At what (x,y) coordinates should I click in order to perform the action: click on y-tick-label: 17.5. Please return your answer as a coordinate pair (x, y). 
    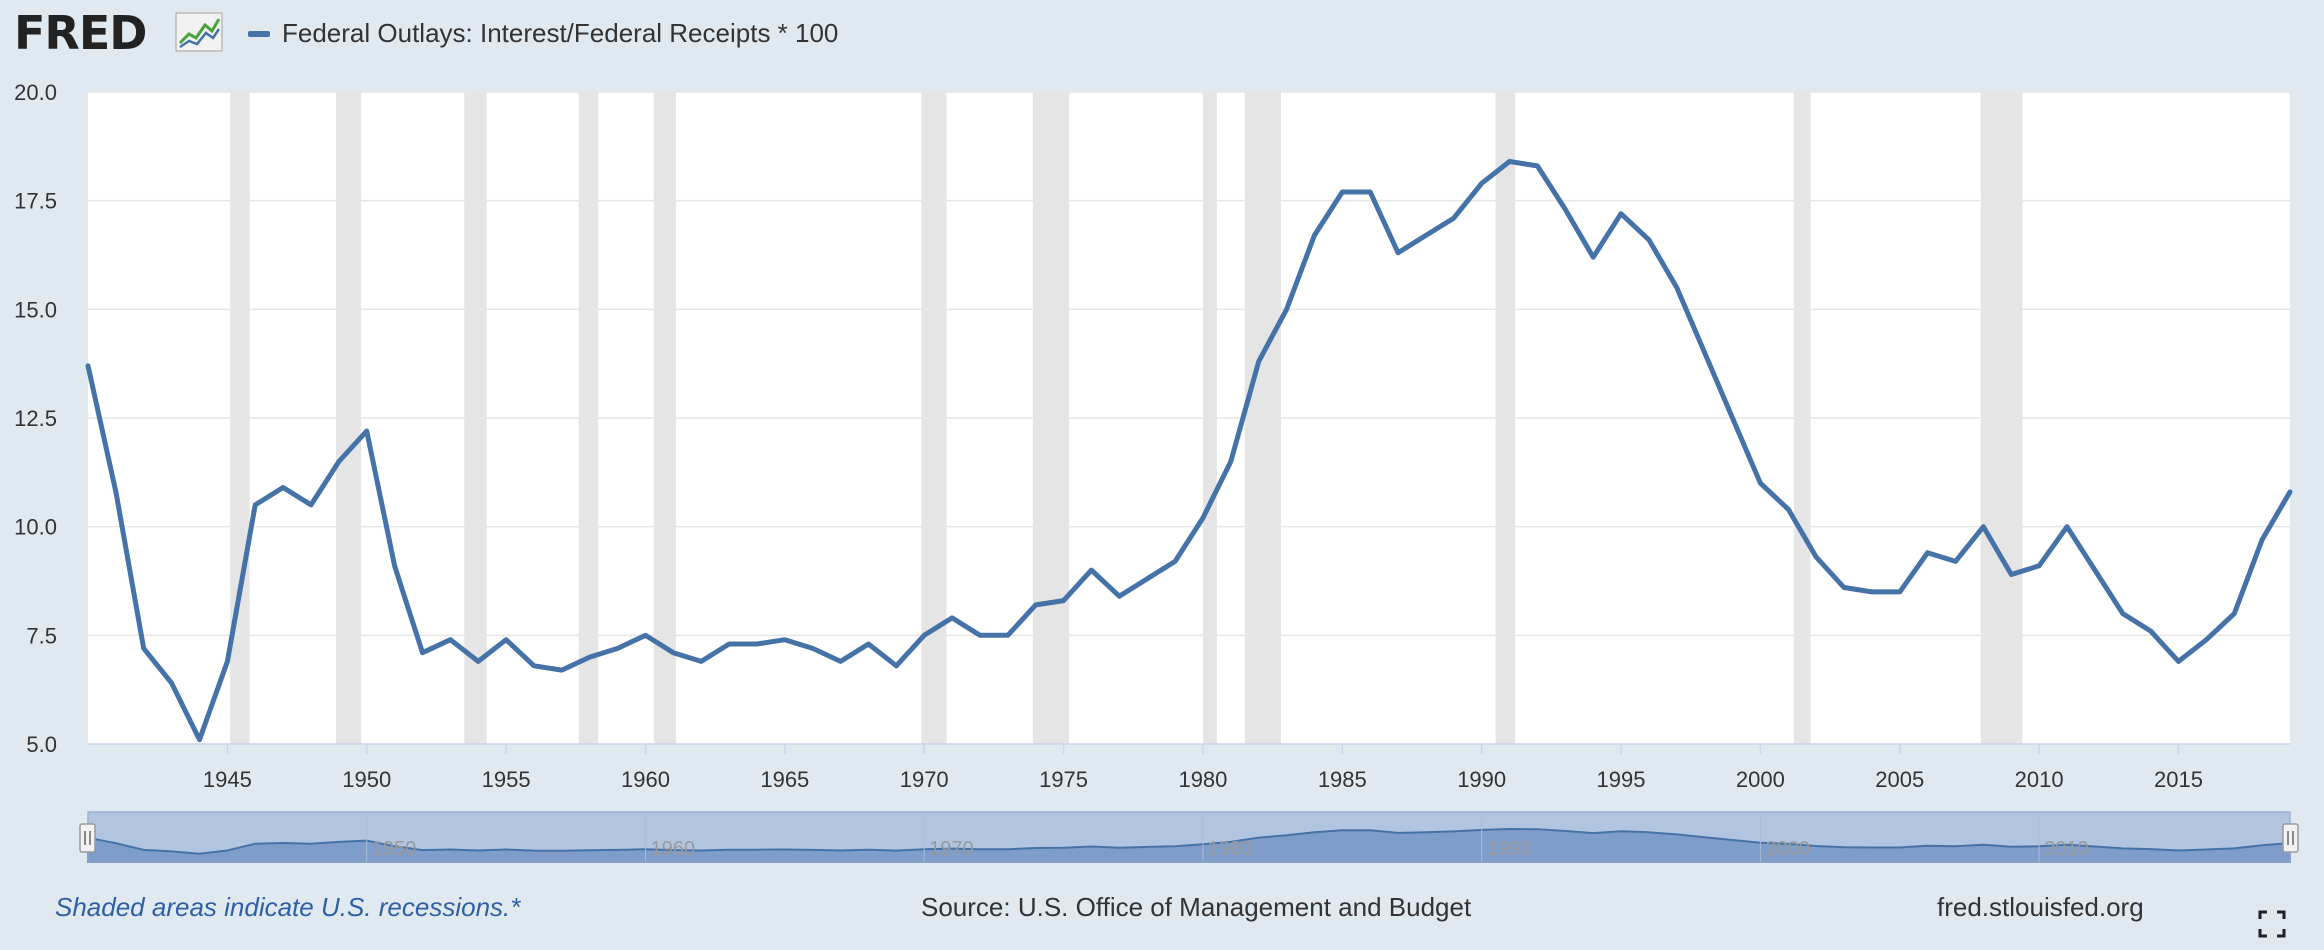
    Looking at the image, I should click on (35, 201).